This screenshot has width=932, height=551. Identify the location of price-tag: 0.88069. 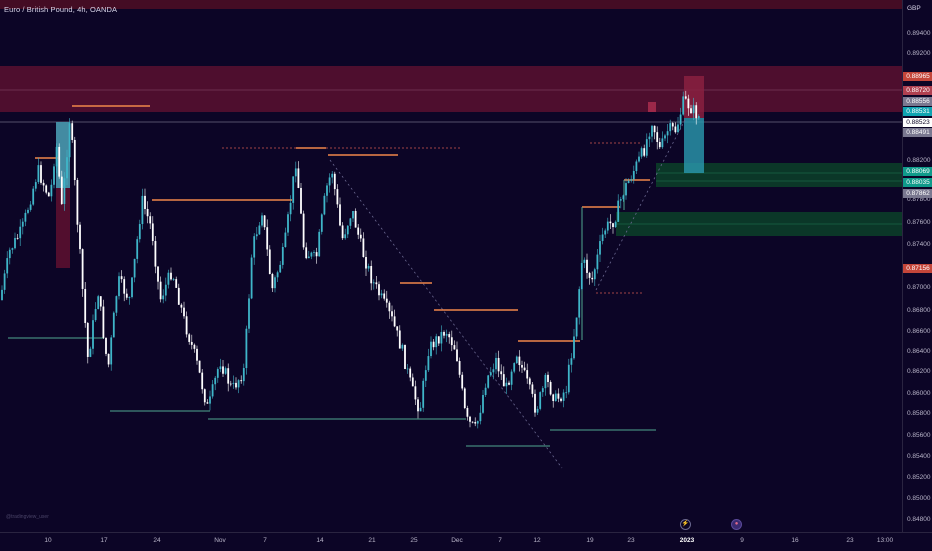
(917, 171).